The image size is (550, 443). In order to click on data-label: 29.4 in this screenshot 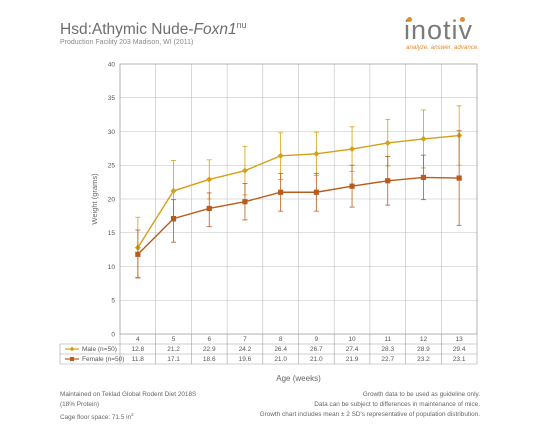, I will do `click(459, 349)`.